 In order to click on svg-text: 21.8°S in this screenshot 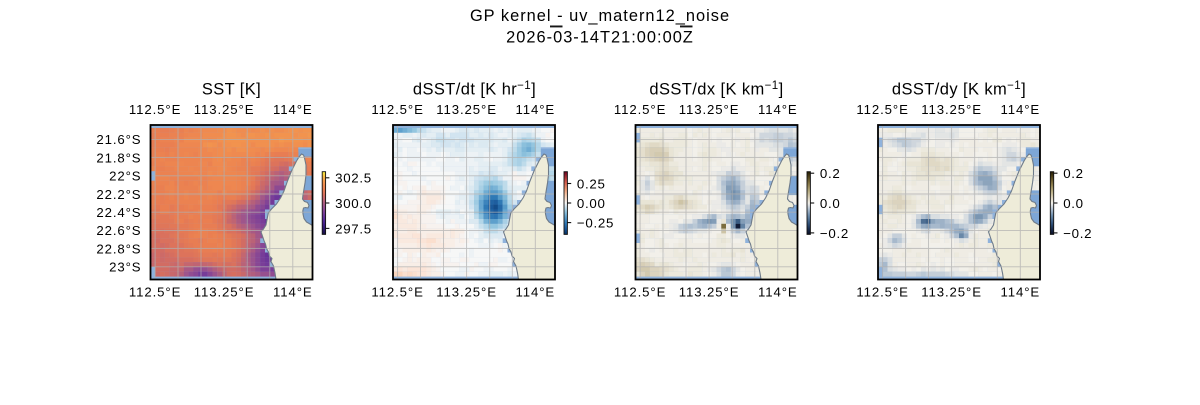, I will do `click(118, 157)`.